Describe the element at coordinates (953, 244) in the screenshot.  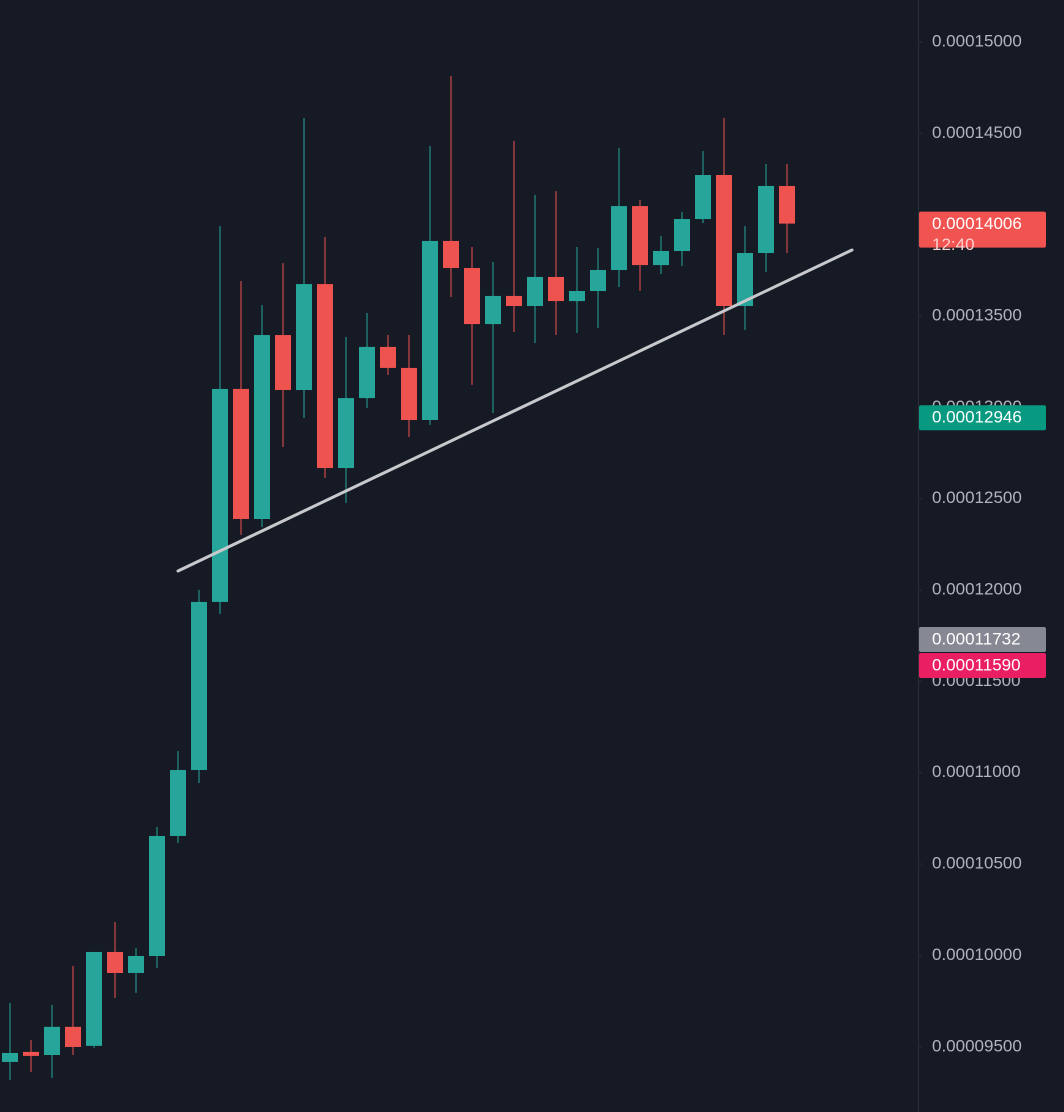
I see `price-countdown: 12:40` at that location.